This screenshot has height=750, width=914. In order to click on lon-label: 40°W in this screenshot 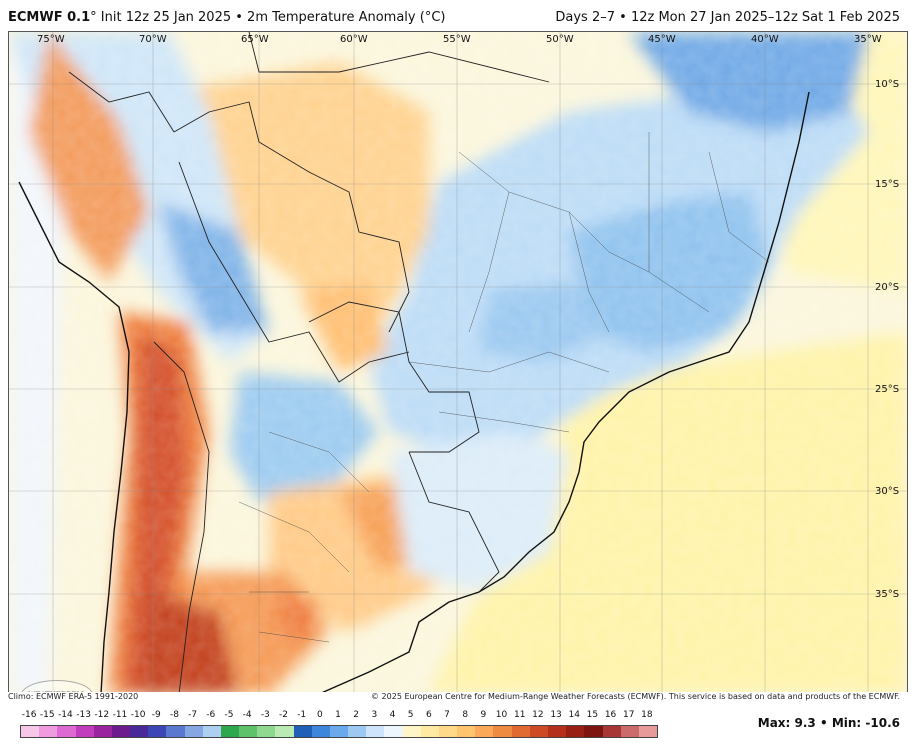, I will do `click(765, 39)`.